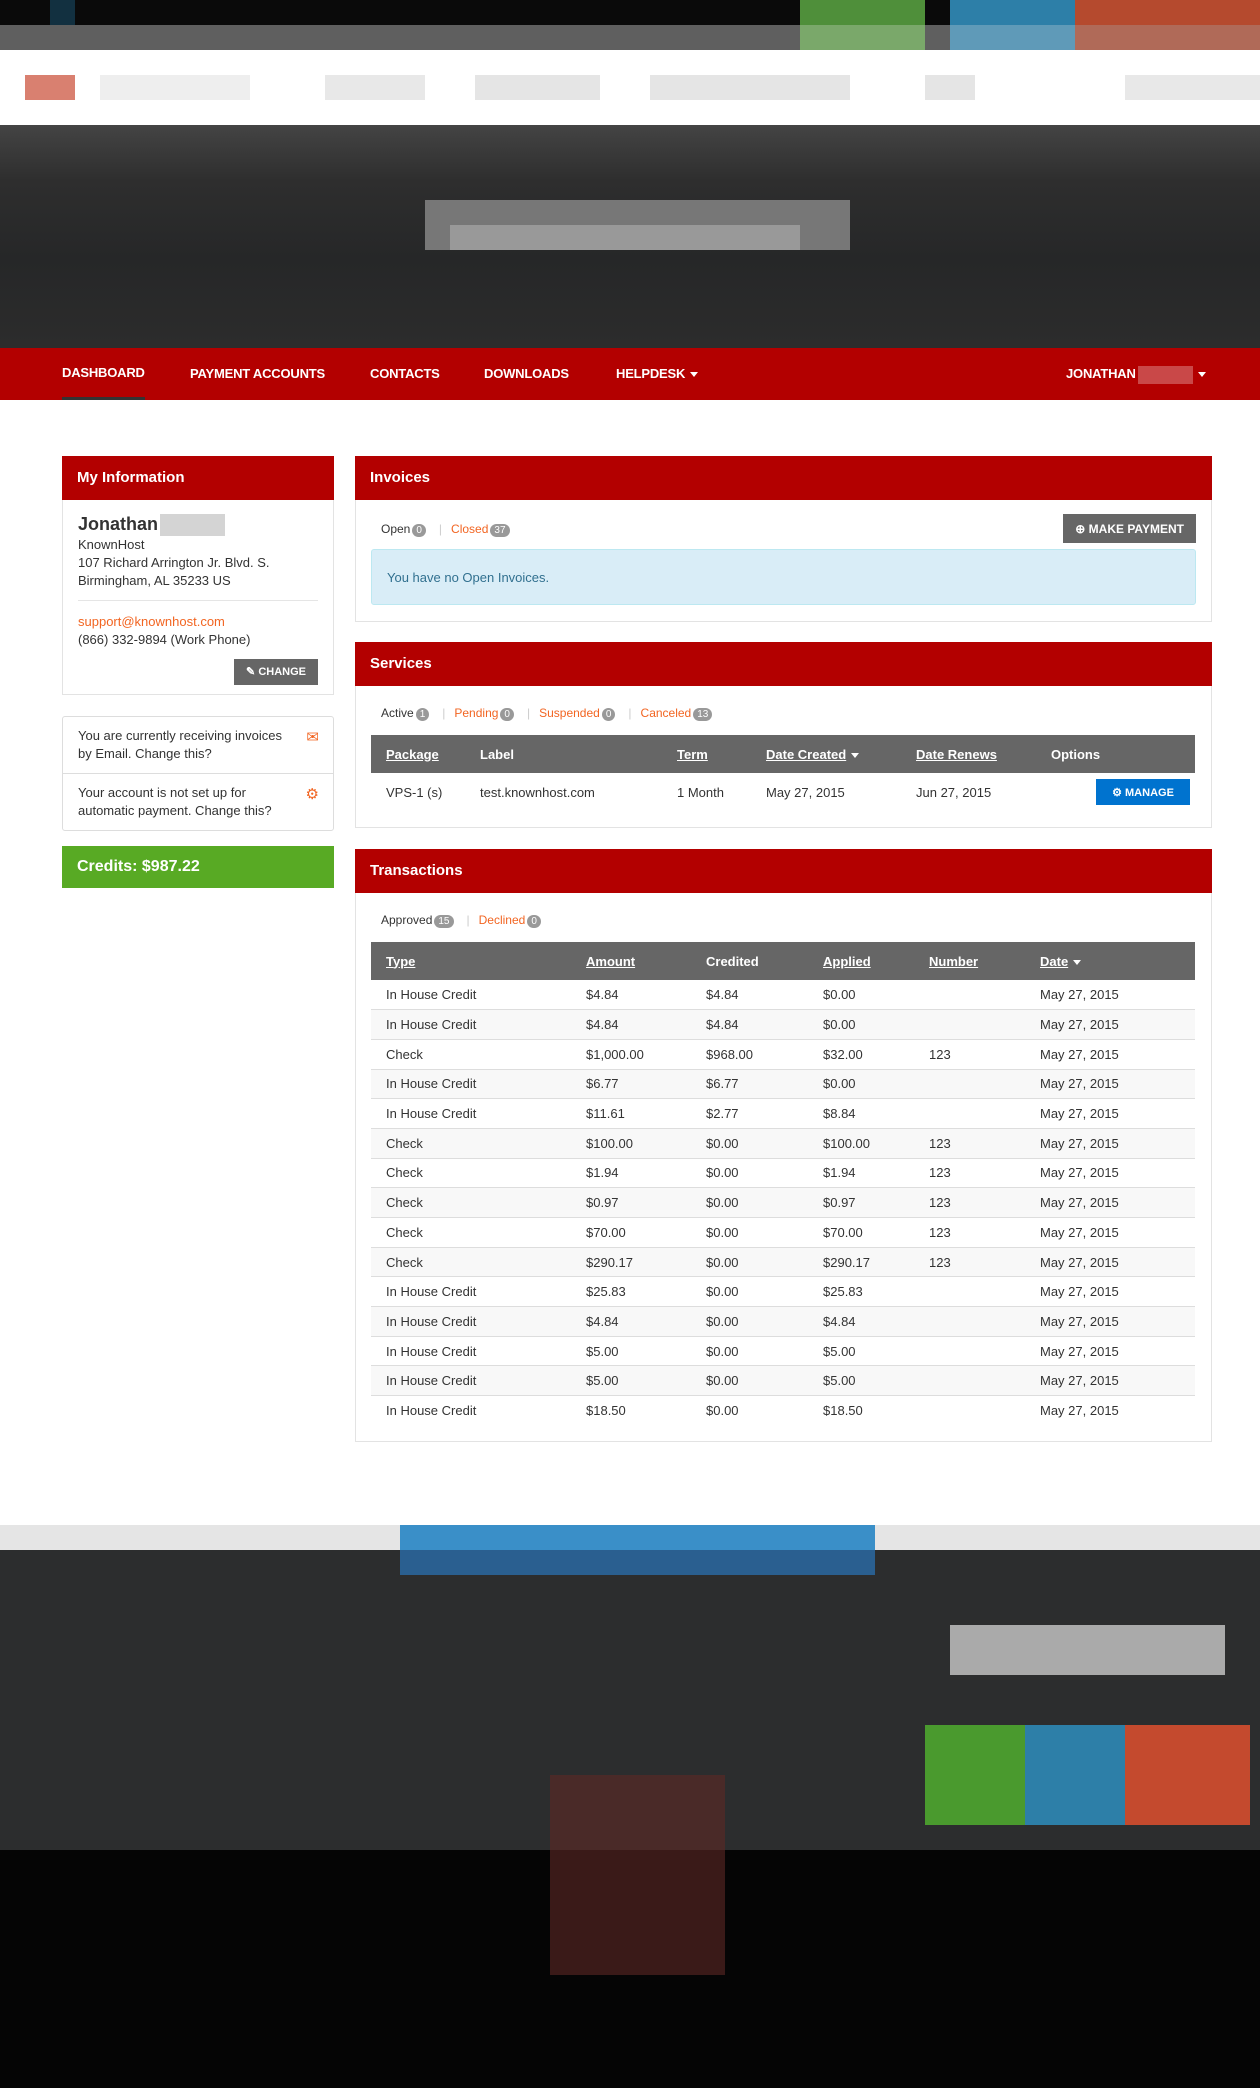 This screenshot has height=2088, width=1260. I want to click on cell-amount: $0.97, so click(631, 1202).